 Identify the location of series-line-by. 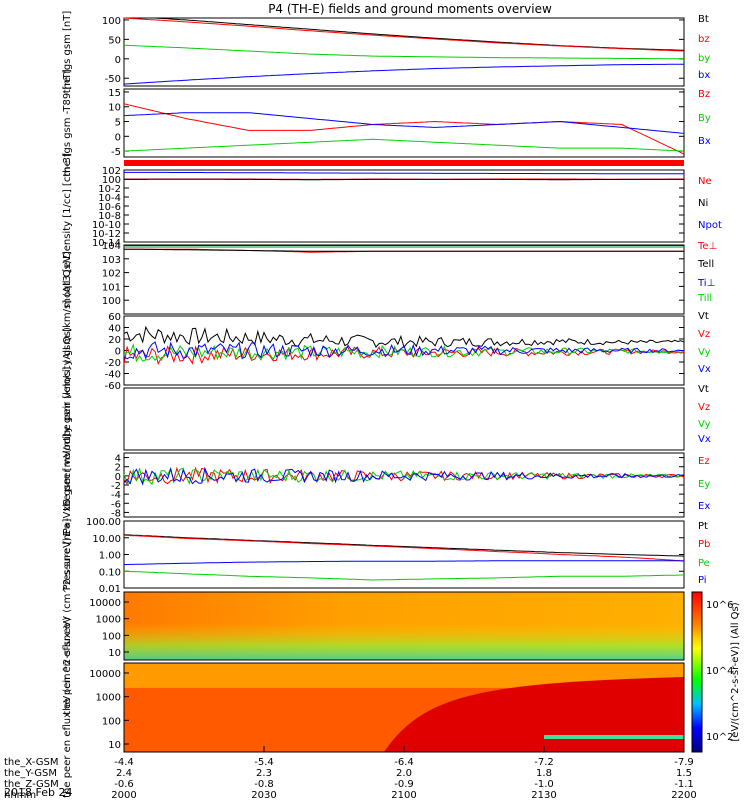
(403, 52).